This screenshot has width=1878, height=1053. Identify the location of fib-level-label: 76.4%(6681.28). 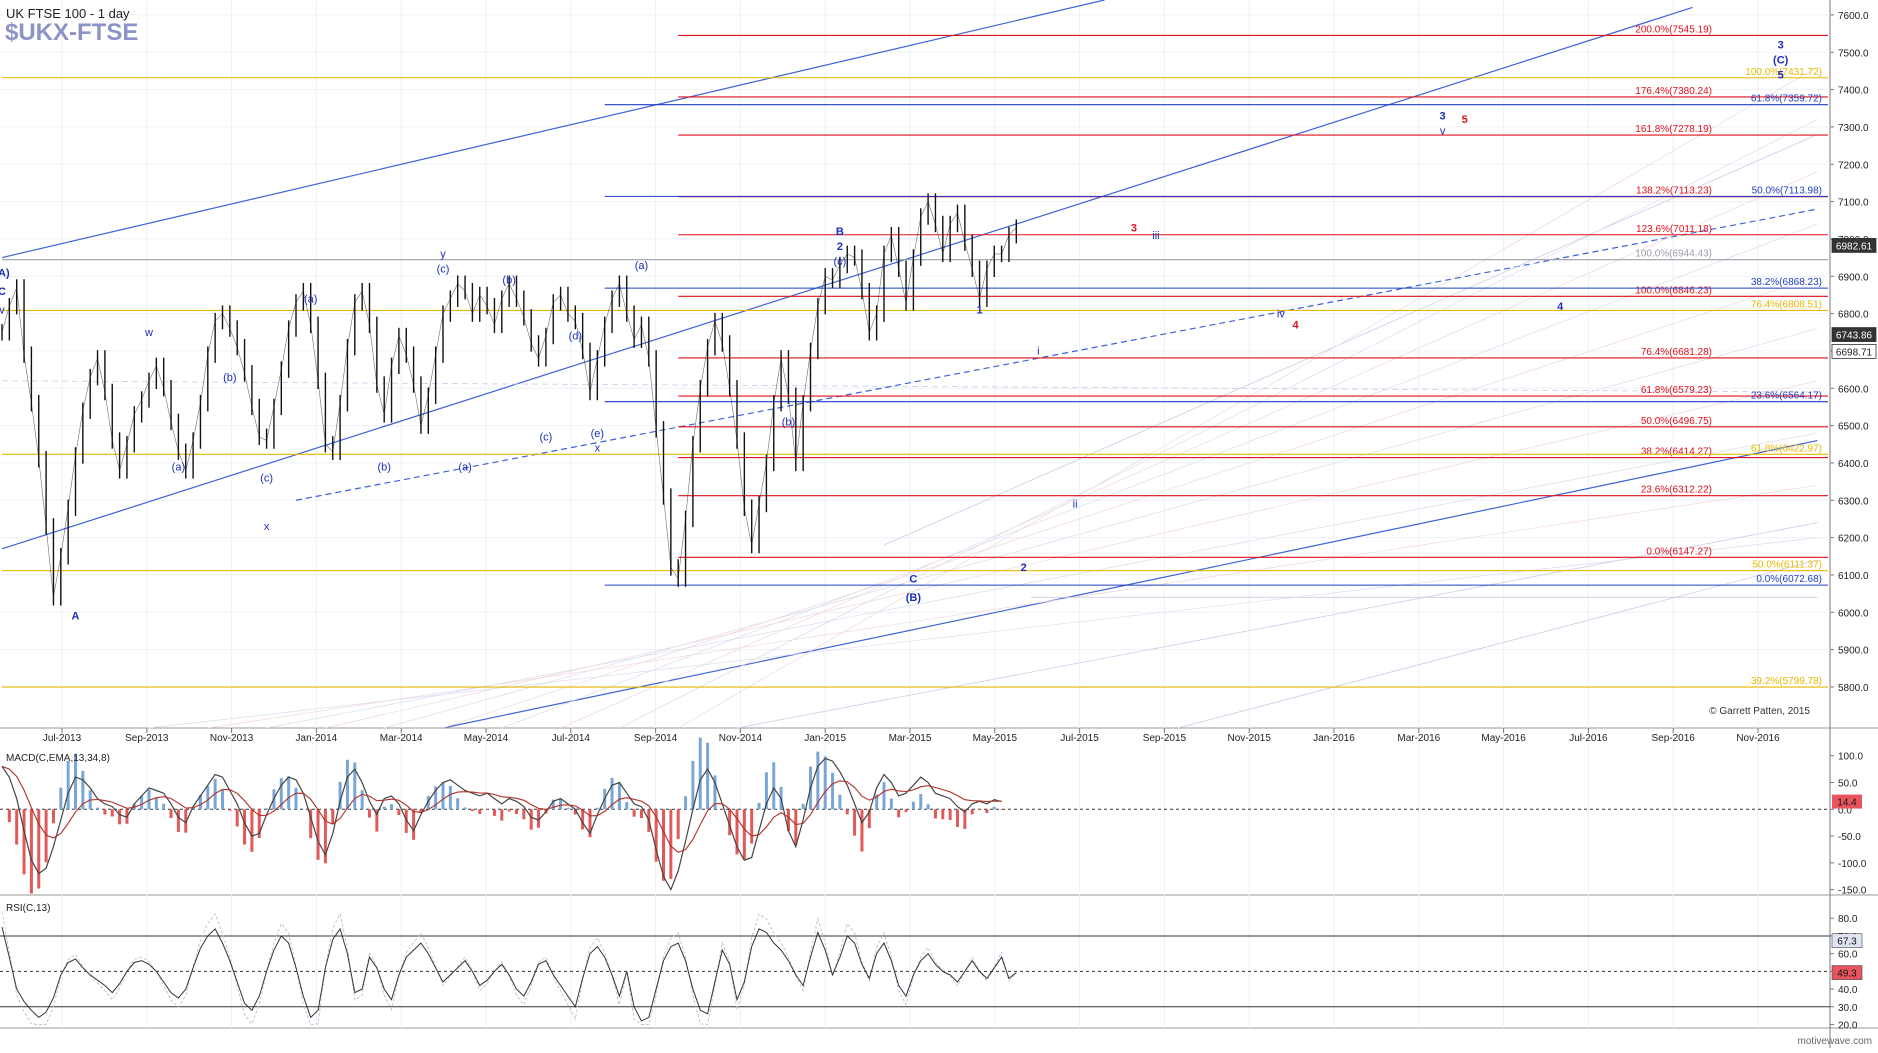
(1676, 352).